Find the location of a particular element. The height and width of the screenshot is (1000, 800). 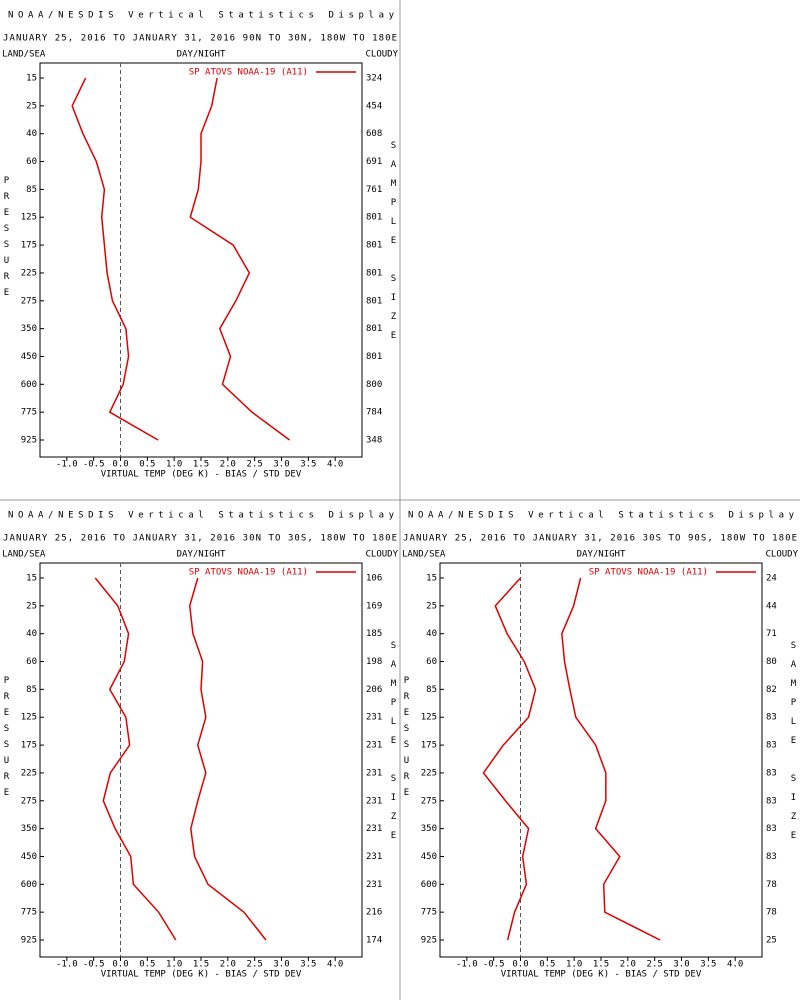

sample-size-label: 106 is located at coordinates (374, 579).